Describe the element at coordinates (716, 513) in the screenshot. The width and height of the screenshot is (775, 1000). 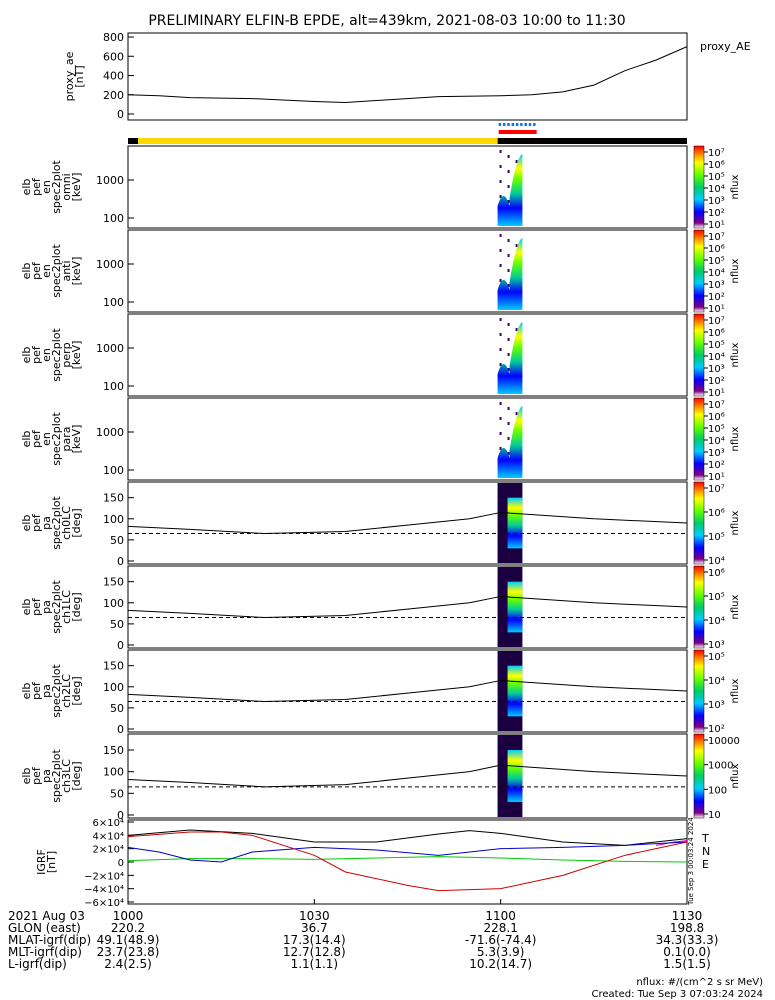
I see `pa-ch0lc-cbar-ticklabel-1: 10⁶` at that location.